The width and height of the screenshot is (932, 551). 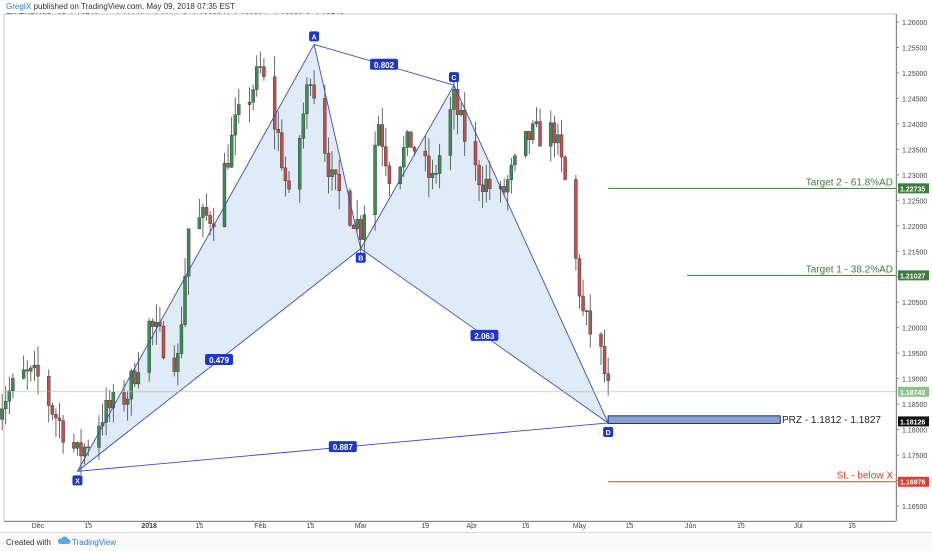 I want to click on y-tick-label: 1.17500, so click(x=914, y=456).